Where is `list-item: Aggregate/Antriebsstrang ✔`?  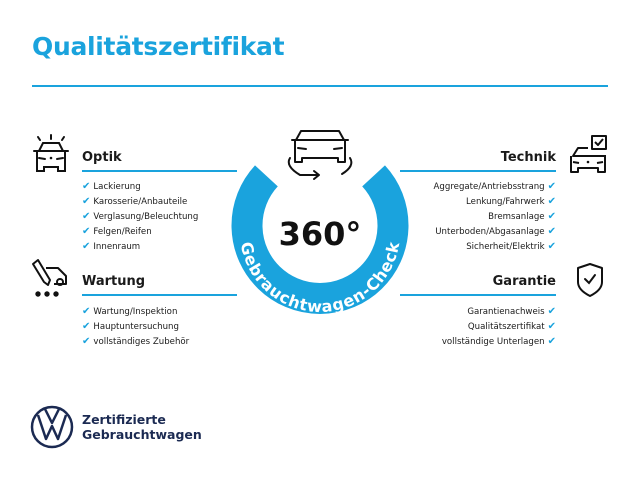 list-item: Aggregate/Antriebsstrang ✔ is located at coordinates (494, 186).